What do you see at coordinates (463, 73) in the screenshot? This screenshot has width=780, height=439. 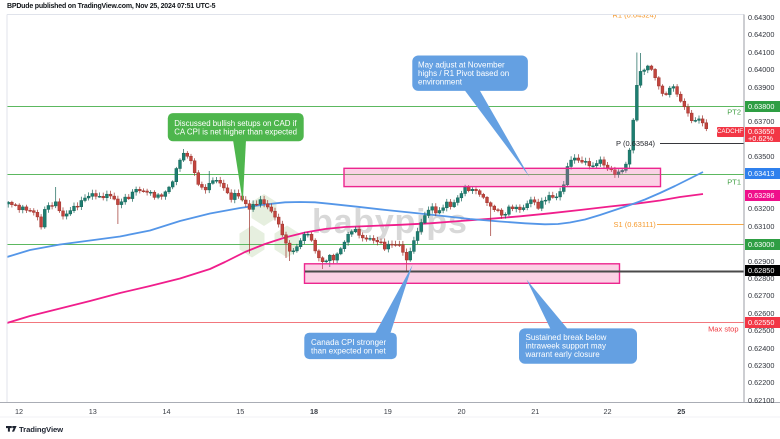 I see `svg-text: highs / R1 Pivot based on` at bounding box center [463, 73].